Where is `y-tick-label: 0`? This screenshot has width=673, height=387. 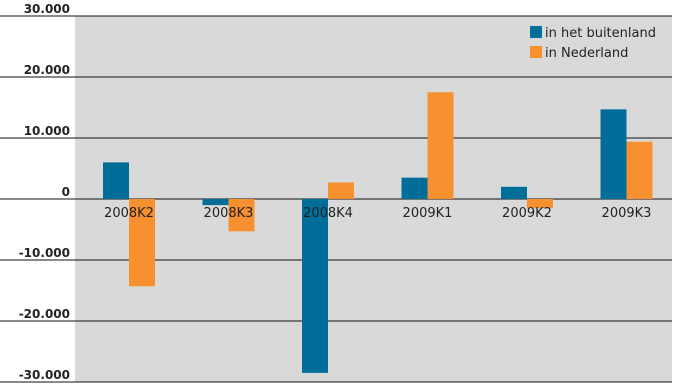 y-tick-label: 0 is located at coordinates (66, 192).